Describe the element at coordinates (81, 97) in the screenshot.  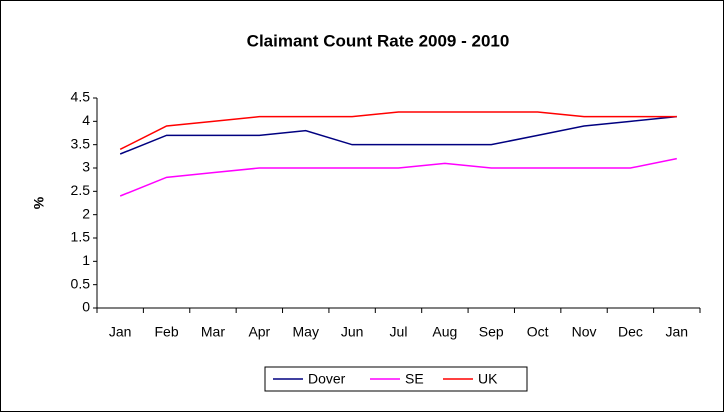
I see `y-tick-label: 4.5` at that location.